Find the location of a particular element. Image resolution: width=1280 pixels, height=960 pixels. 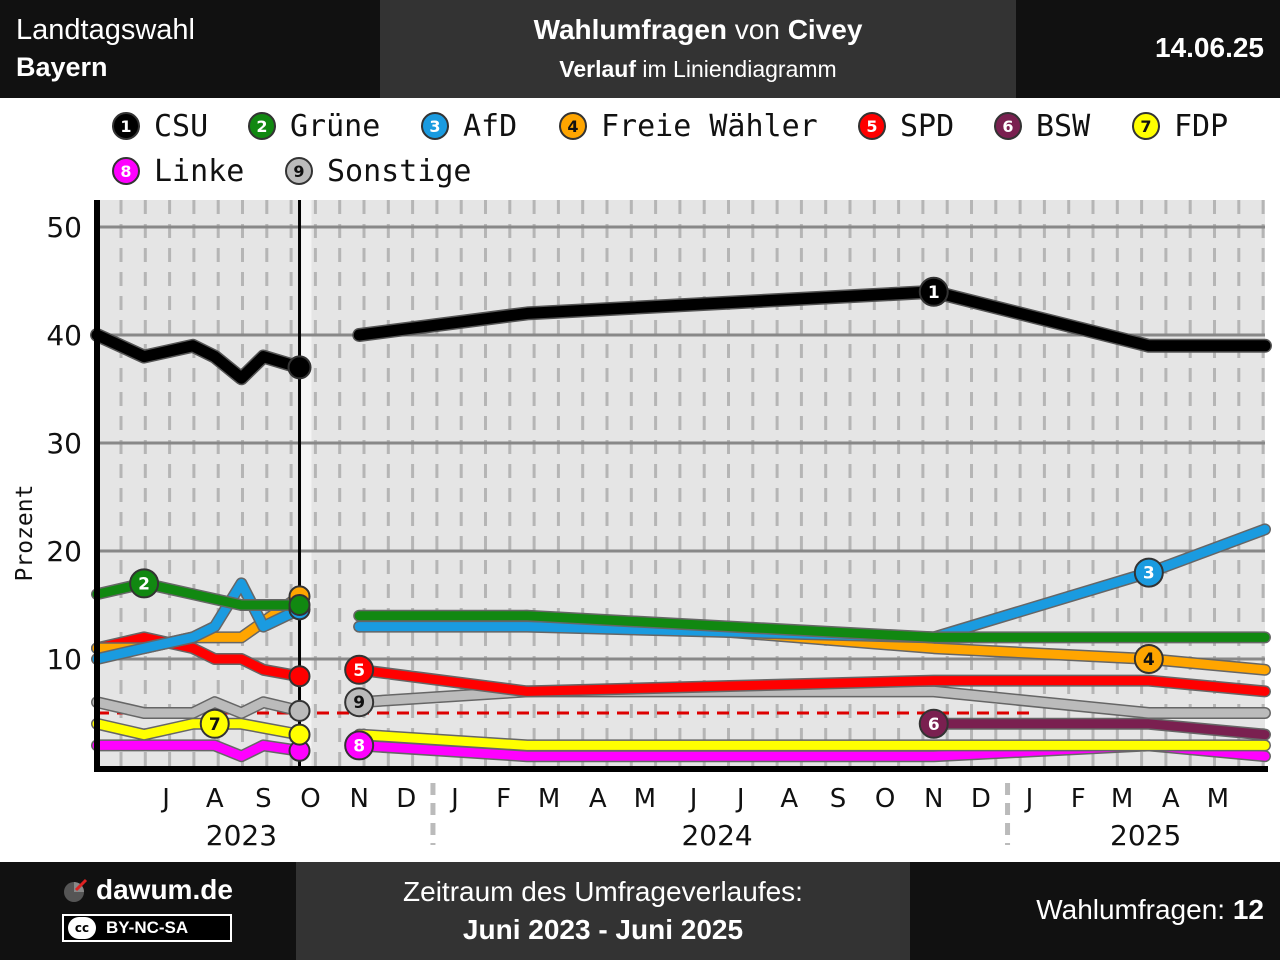

series-label-circle-spd is located at coordinates (359, 669).